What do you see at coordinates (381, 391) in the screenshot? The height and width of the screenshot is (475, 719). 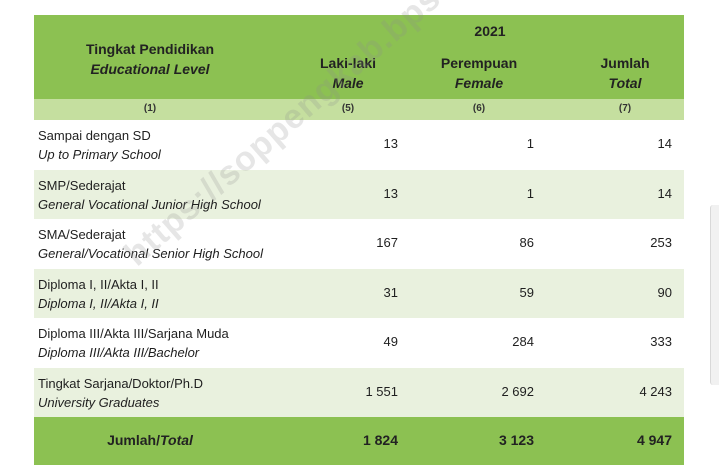 I see `cell-male: 1 551` at bounding box center [381, 391].